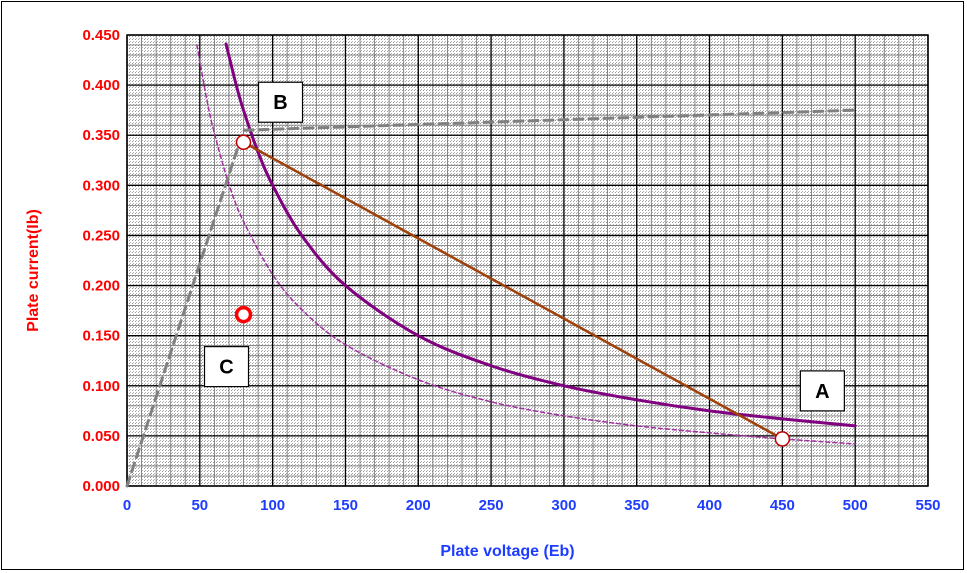 The height and width of the screenshot is (573, 967). What do you see at coordinates (243, 142) in the screenshot?
I see `point-marker-b` at bounding box center [243, 142].